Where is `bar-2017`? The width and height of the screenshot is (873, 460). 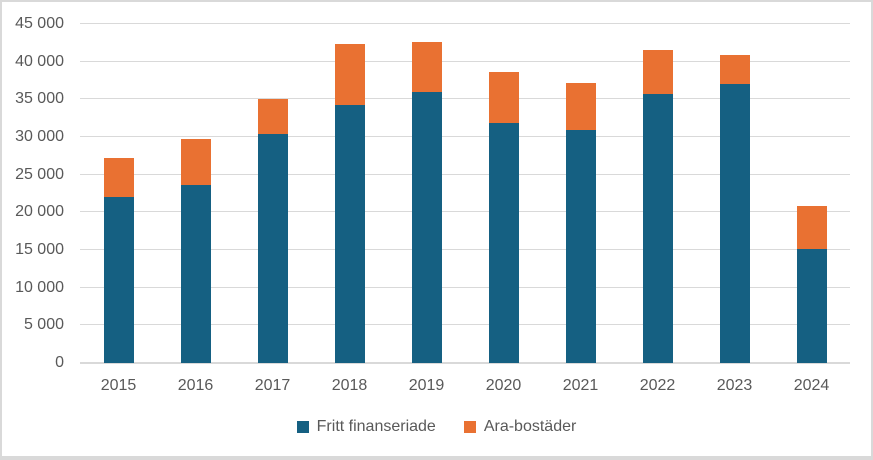
bar-2017 is located at coordinates (272, 231).